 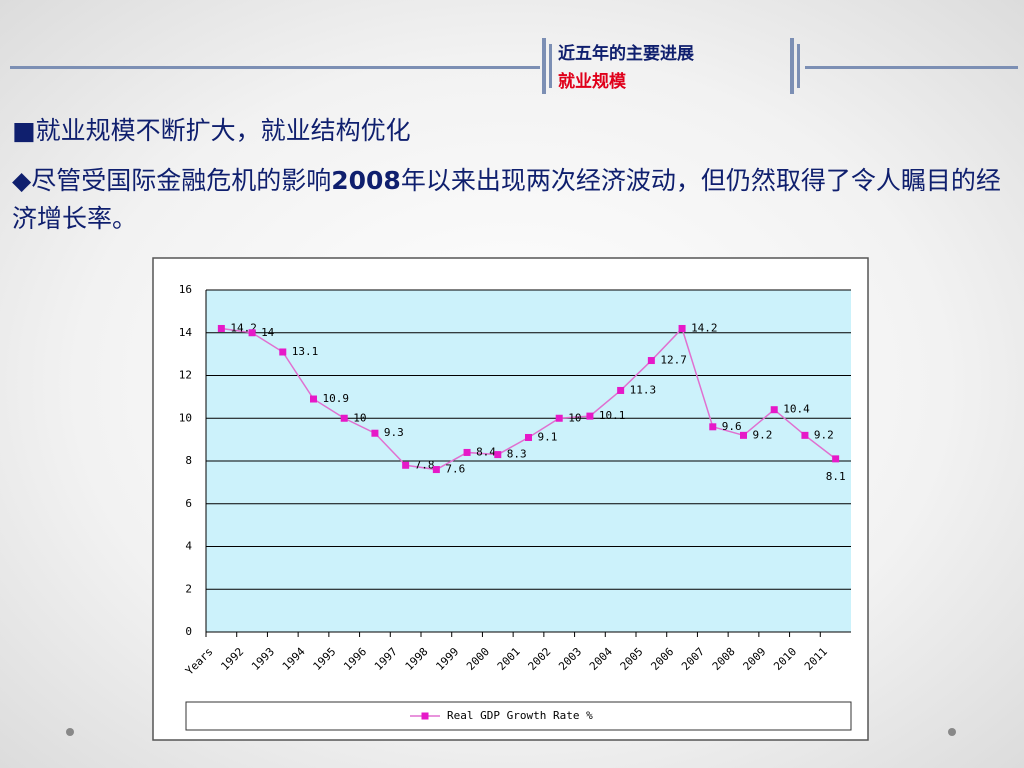 What do you see at coordinates (626, 68) in the screenshot?
I see `header: 近五年的主要进展 就业规模` at bounding box center [626, 68].